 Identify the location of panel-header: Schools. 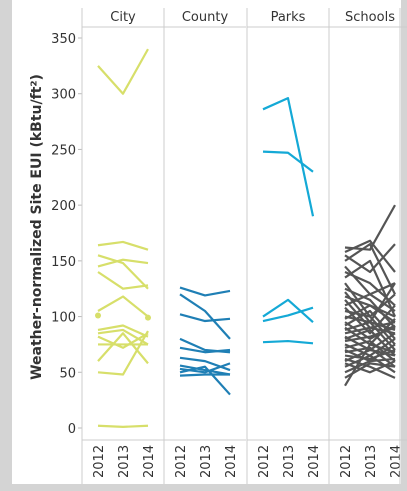
(370, 17).